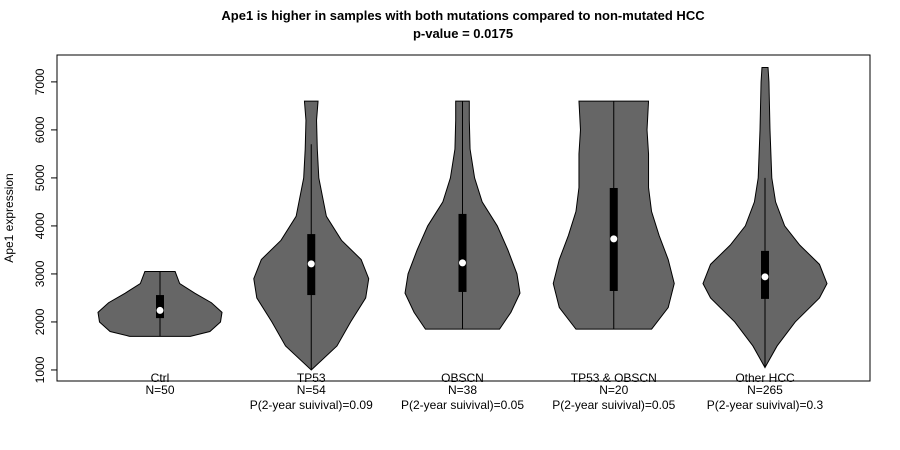 The width and height of the screenshot is (900, 450). I want to click on x-tick-label: OBSCN, so click(462, 378).